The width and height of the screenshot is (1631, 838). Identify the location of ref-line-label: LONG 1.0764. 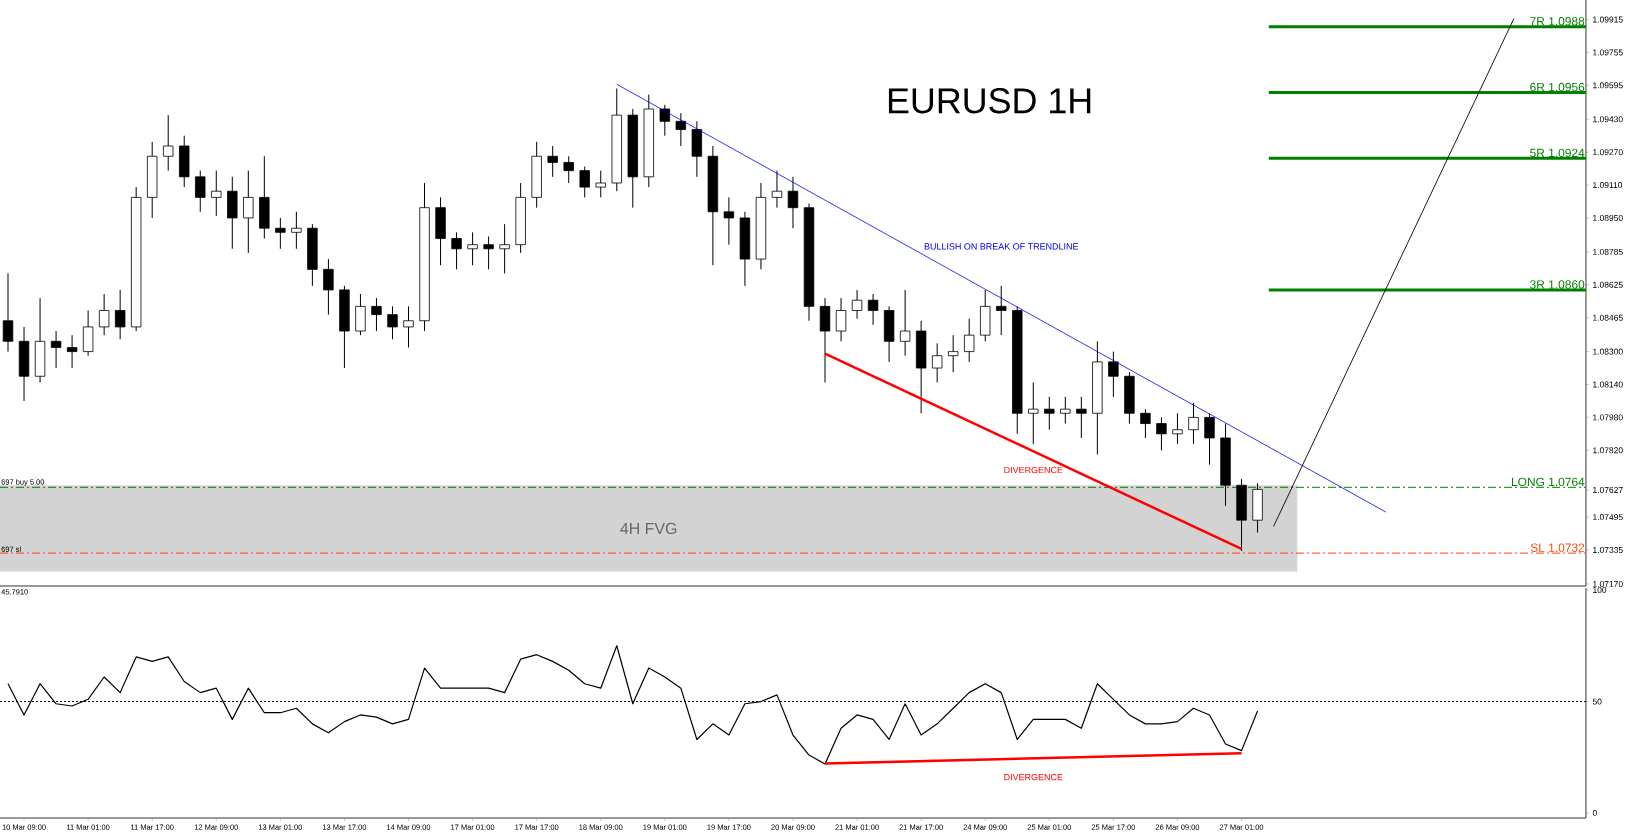
(1548, 482).